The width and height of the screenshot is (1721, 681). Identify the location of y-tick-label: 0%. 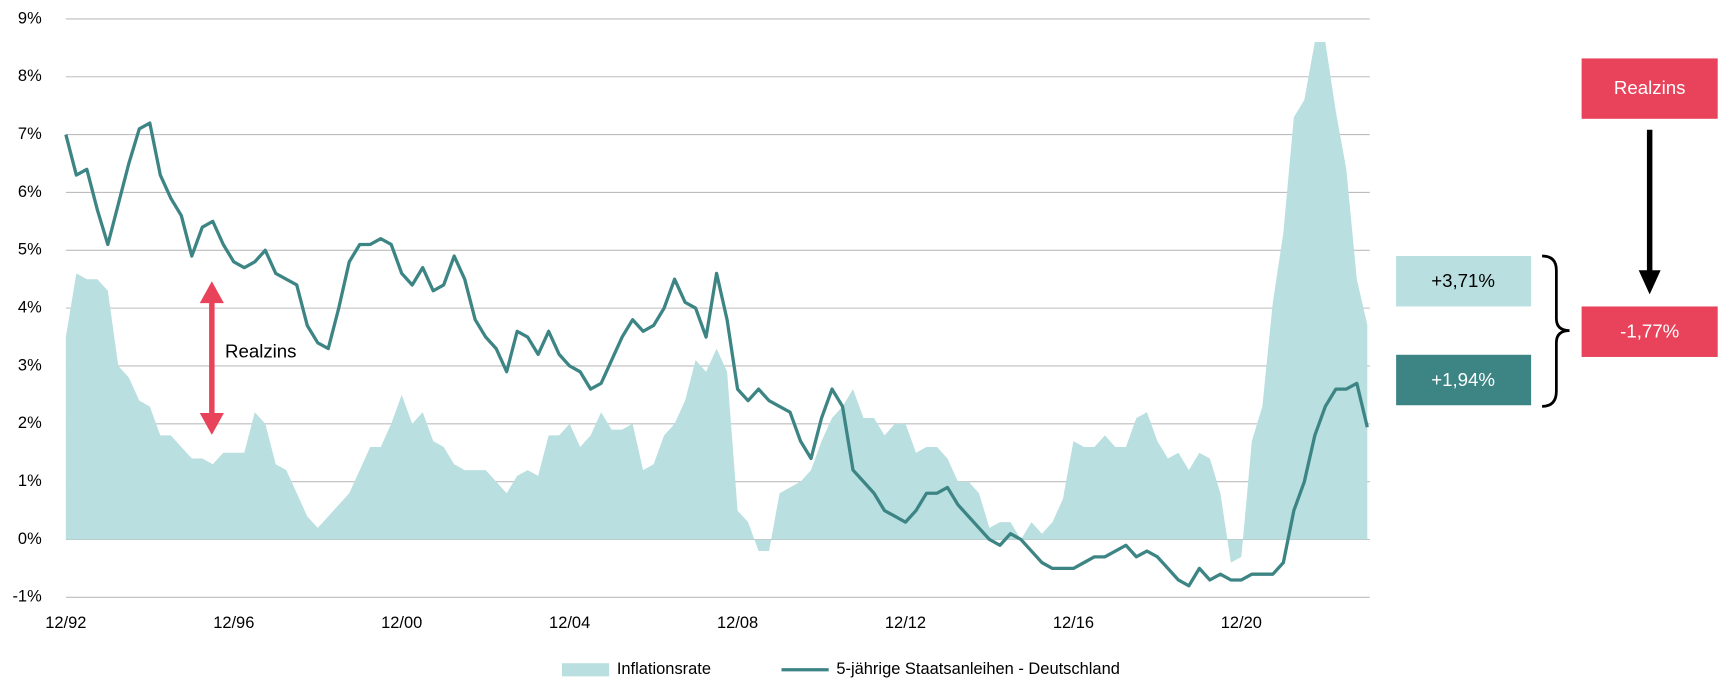
(30, 539).